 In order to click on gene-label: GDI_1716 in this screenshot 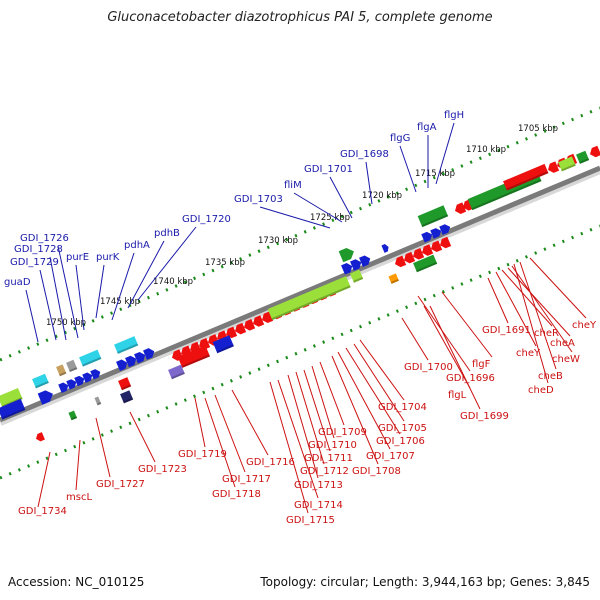, I will do `click(270, 462)`.